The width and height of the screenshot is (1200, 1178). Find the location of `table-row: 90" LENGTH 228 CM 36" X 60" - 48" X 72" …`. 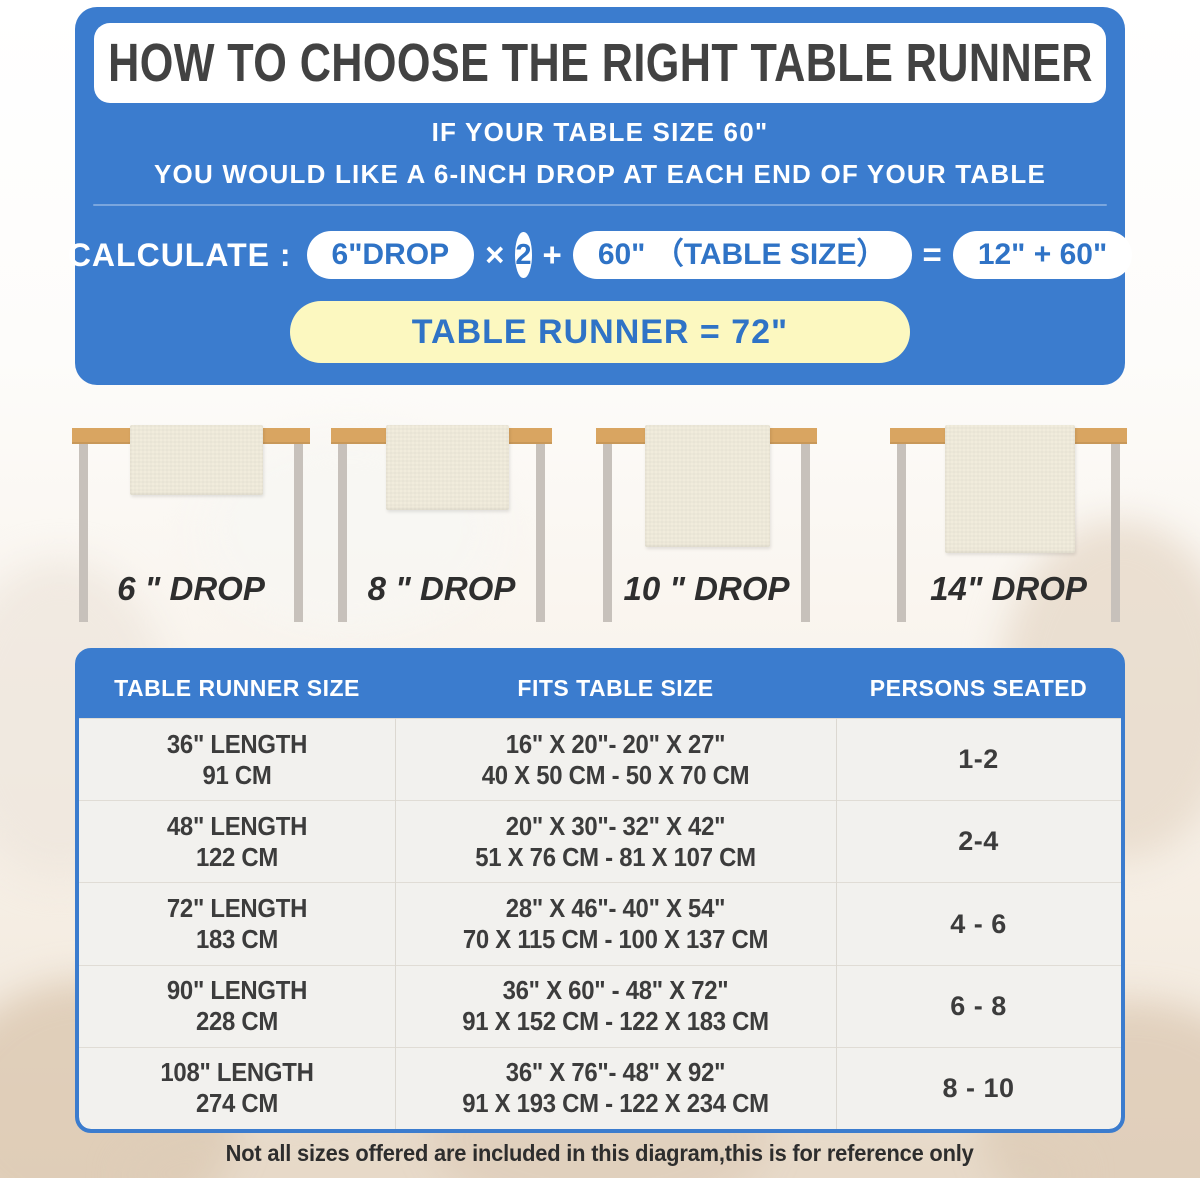

table-row: 90" LENGTH 228 CM 36" X 60" - 48" X 72" … is located at coordinates (600, 1005).